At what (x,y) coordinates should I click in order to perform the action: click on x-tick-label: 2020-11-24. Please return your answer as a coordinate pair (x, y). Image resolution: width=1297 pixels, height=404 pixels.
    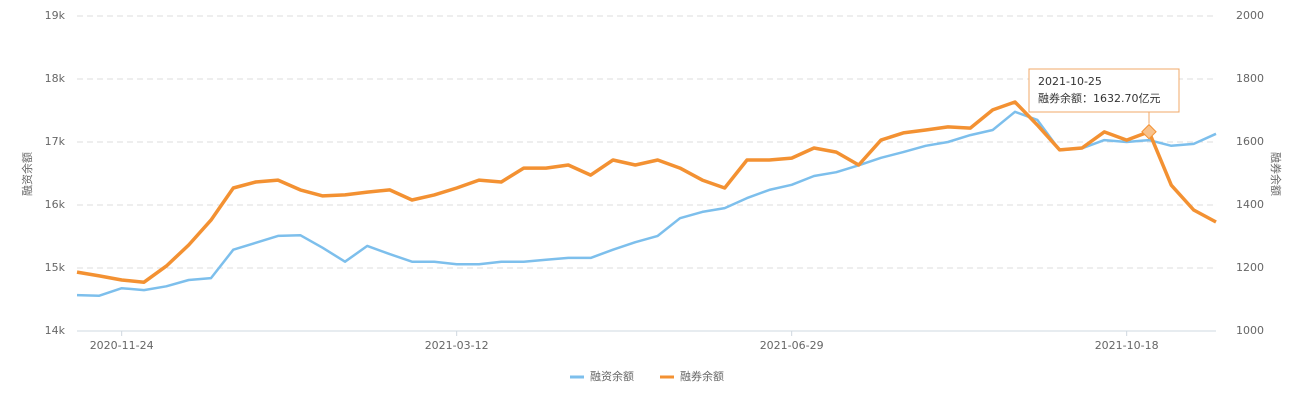
    Looking at the image, I should click on (122, 345).